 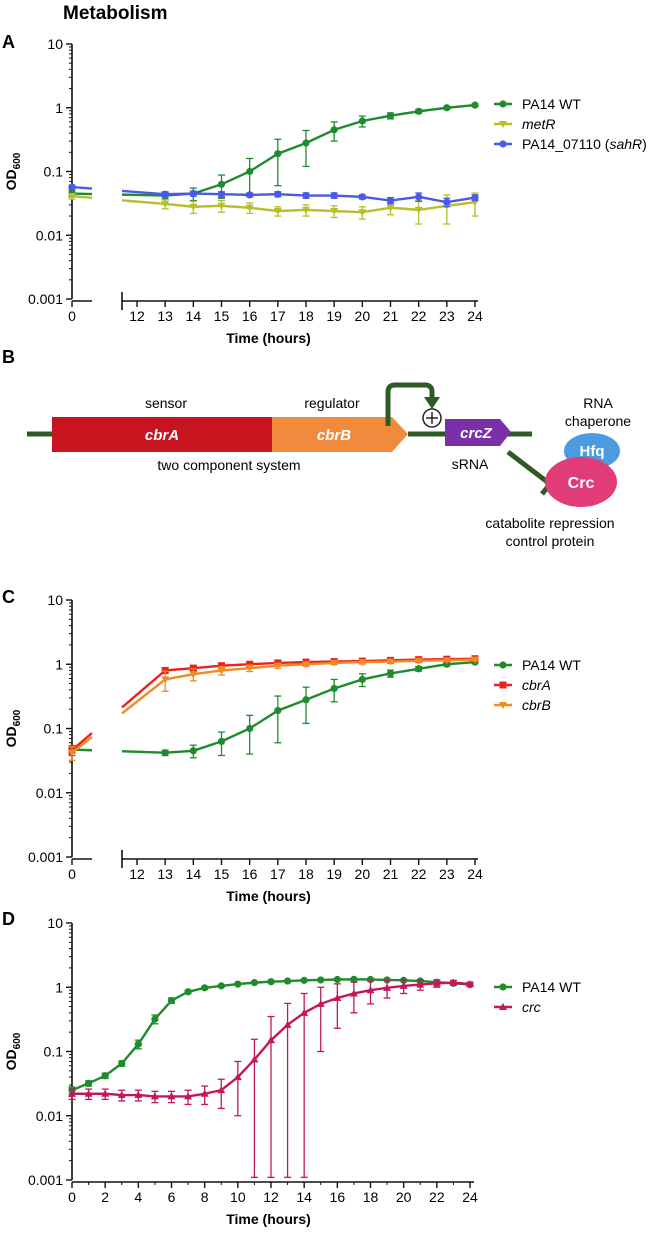 I want to click on y-tick-label: 0.01, so click(x=49, y=1116).